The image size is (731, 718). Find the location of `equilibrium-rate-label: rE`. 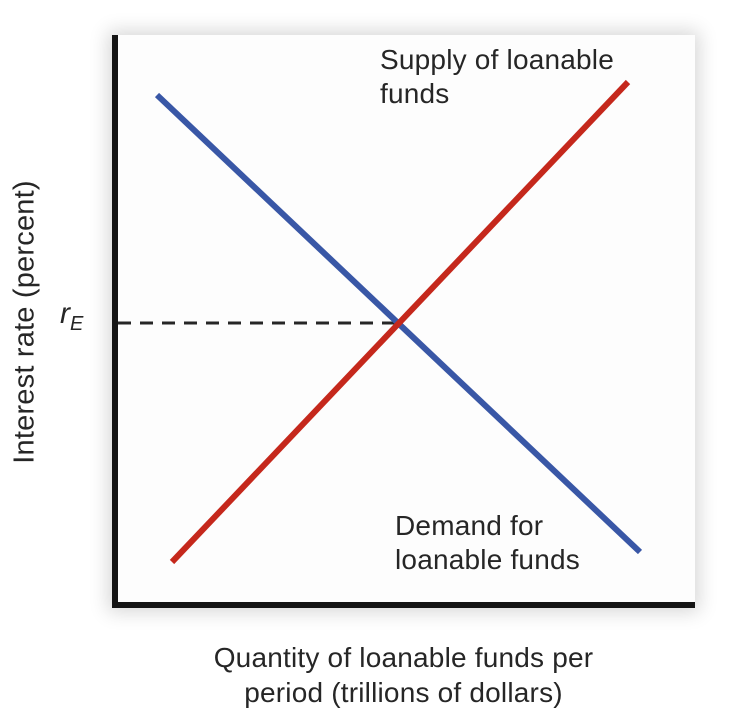

equilibrium-rate-label: rE is located at coordinates (71, 315).